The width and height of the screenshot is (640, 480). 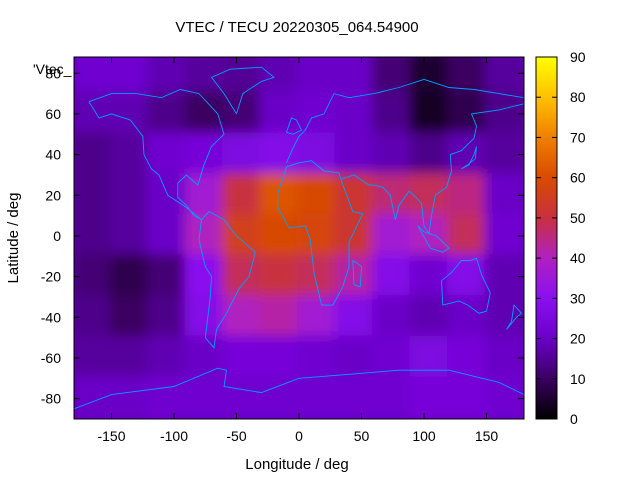 I want to click on y-tick-label: 80, so click(x=53, y=73).